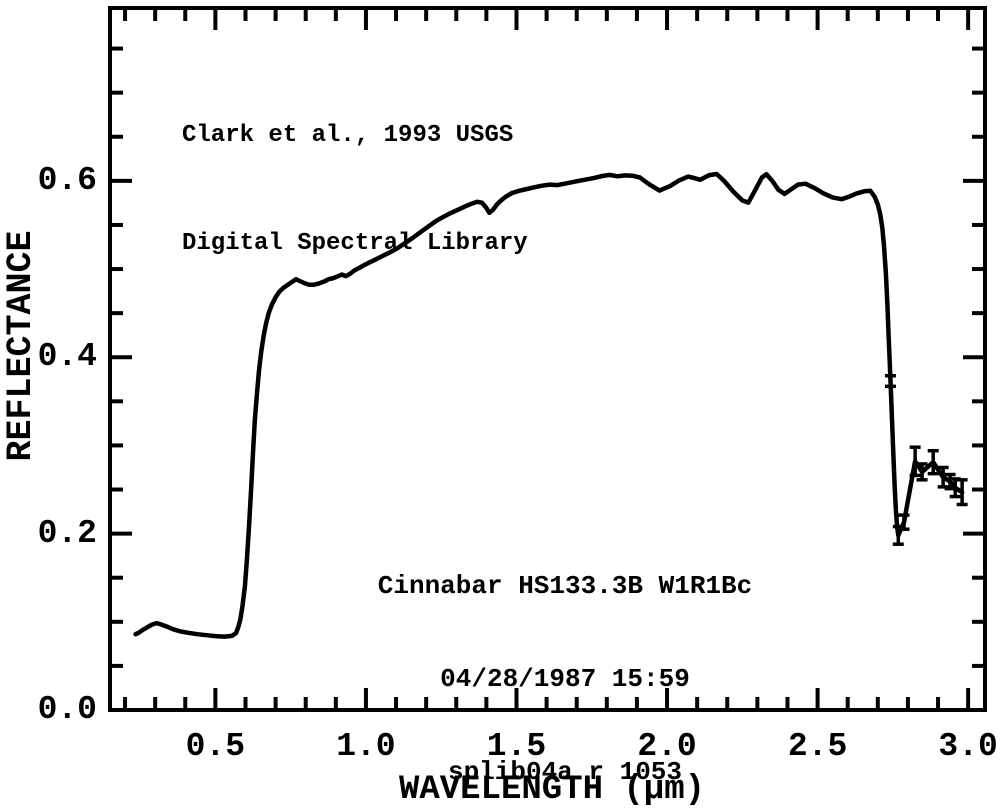 This screenshot has height=808, width=1000. Describe the element at coordinates (552, 789) in the screenshot. I see `x-axis-title: WAVELENGTH (μm)` at that location.